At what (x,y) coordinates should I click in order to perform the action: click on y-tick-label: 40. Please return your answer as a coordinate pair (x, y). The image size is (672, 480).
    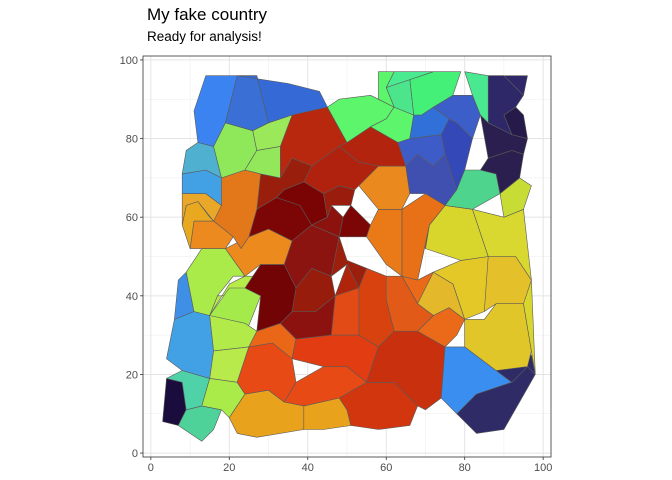
    Looking at the image, I should click on (132, 297).